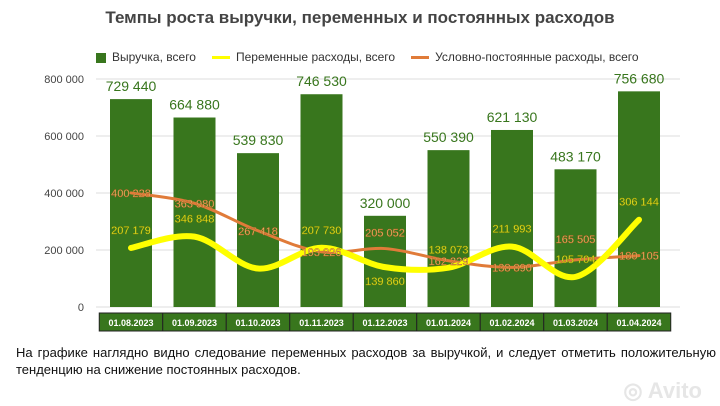 Image resolution: width=720 pixels, height=406 pixels. I want to click on legend-label: Выручка, всего, so click(154, 57).